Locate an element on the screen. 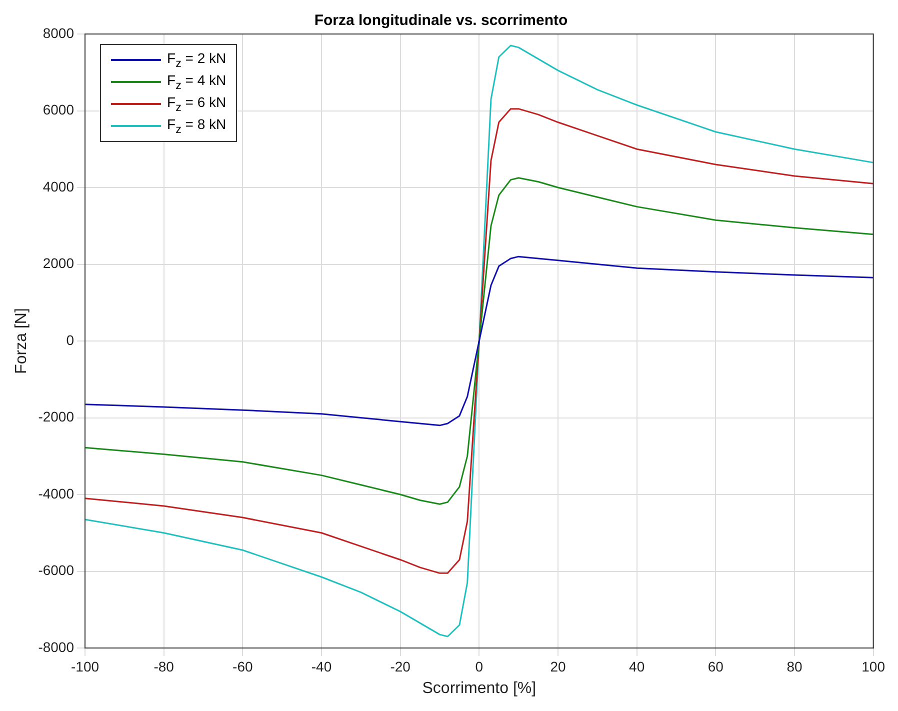 The height and width of the screenshot is (711, 898). x-tick-label: -20 is located at coordinates (400, 666).